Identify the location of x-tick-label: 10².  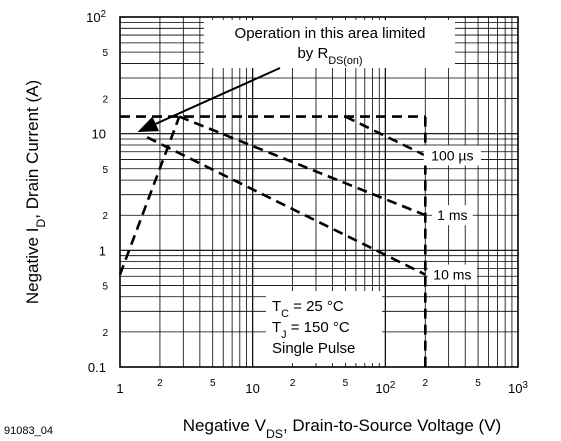
(385, 388).